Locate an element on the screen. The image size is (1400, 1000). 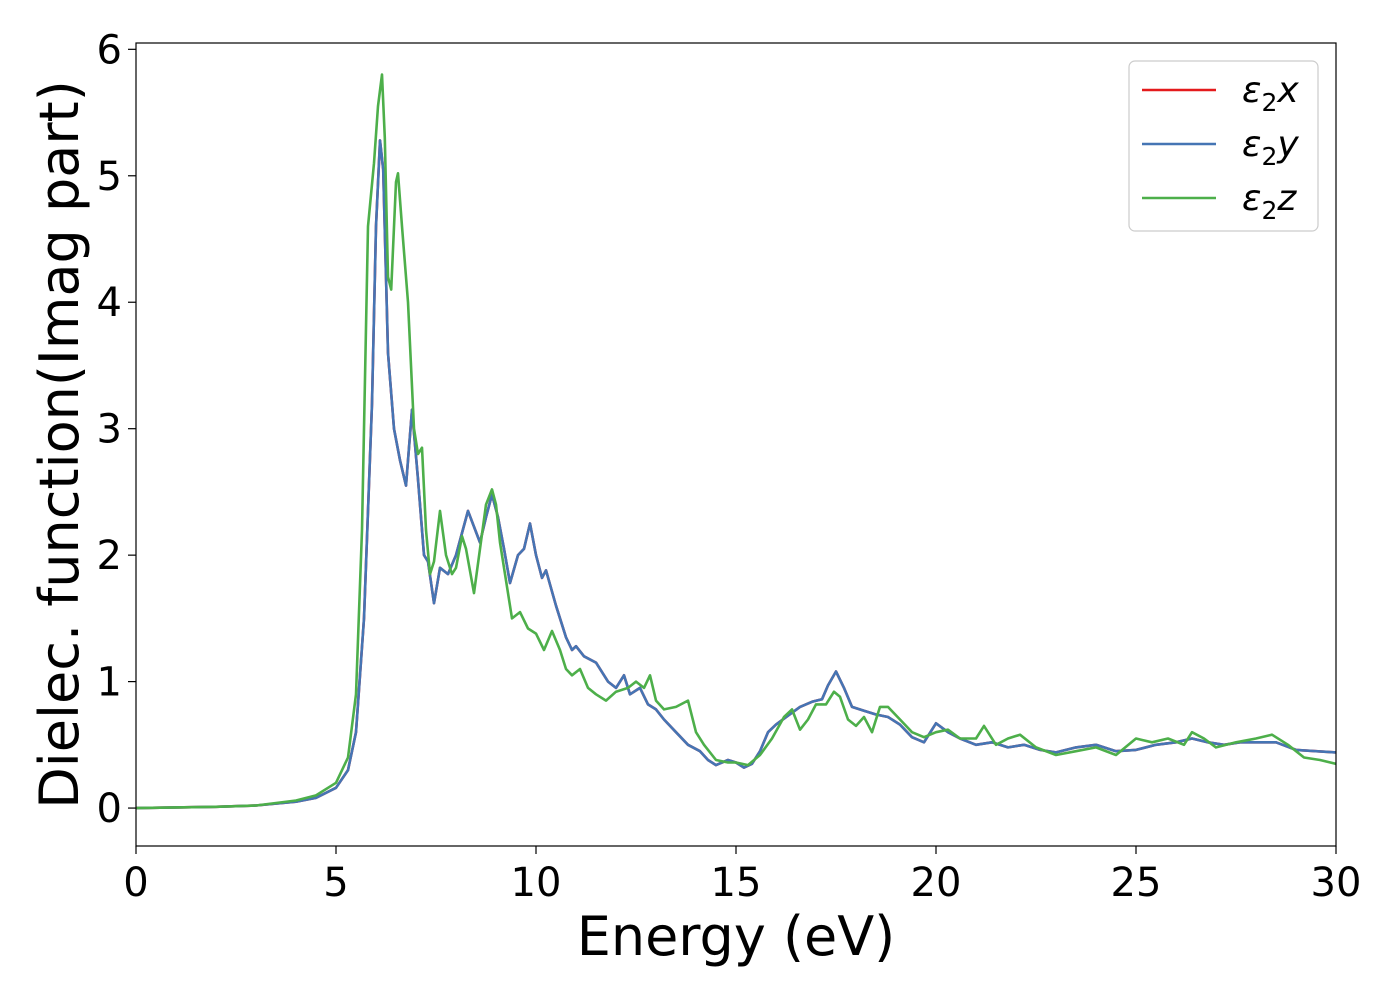
y-tick-label: 4 is located at coordinates (109, 303).